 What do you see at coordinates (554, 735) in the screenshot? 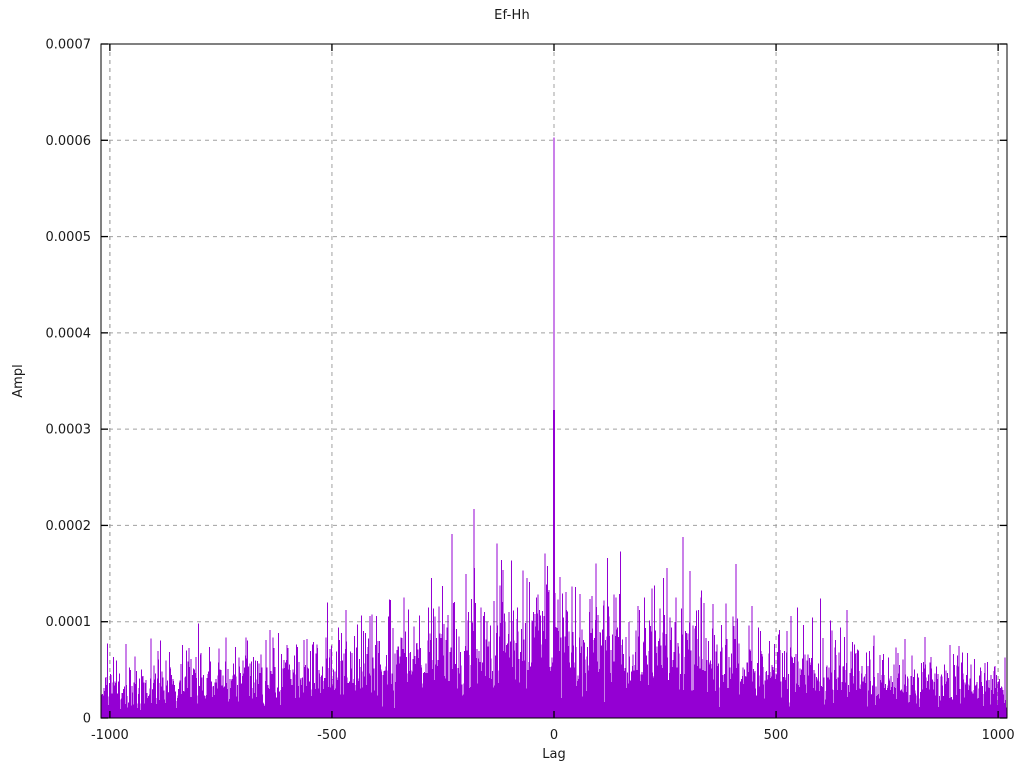
I see `x-tick-label: 0` at bounding box center [554, 735].